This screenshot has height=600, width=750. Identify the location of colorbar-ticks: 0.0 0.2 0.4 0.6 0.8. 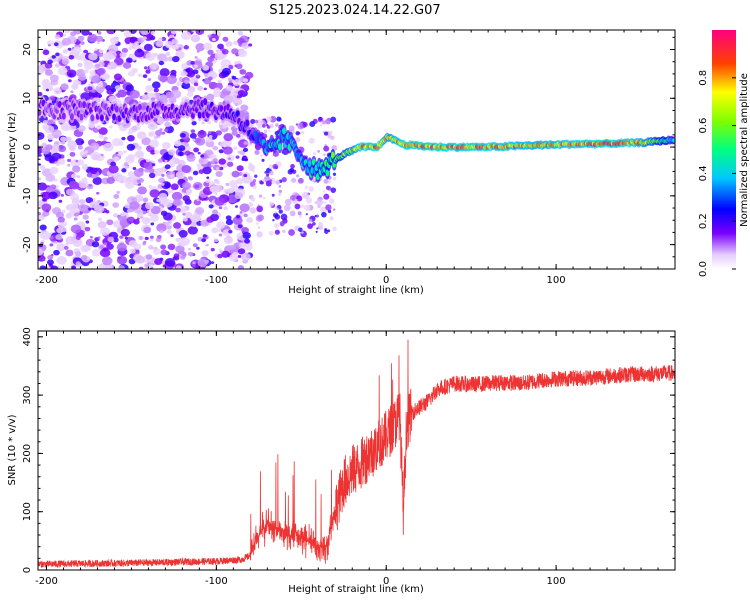
(717, 173).